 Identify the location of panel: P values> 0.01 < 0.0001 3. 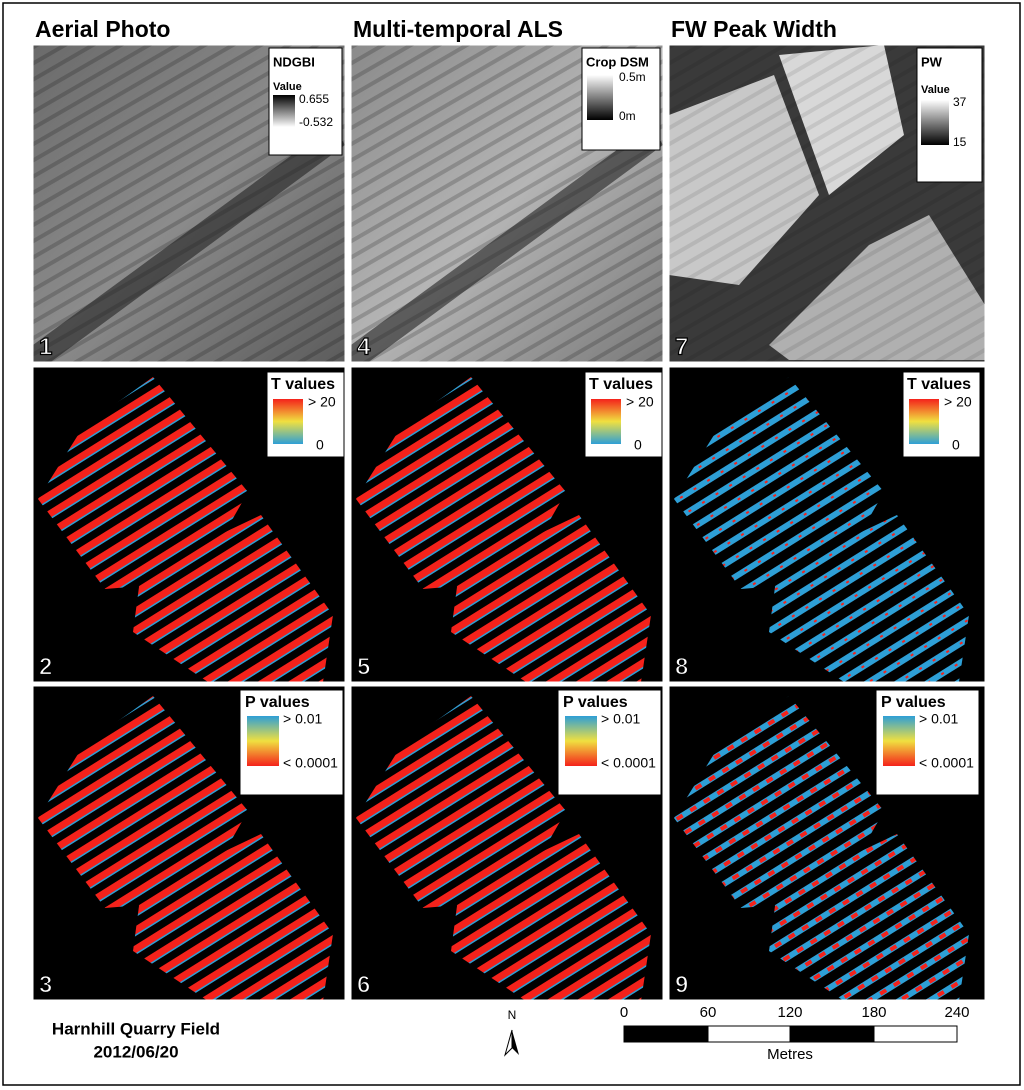
(189, 843).